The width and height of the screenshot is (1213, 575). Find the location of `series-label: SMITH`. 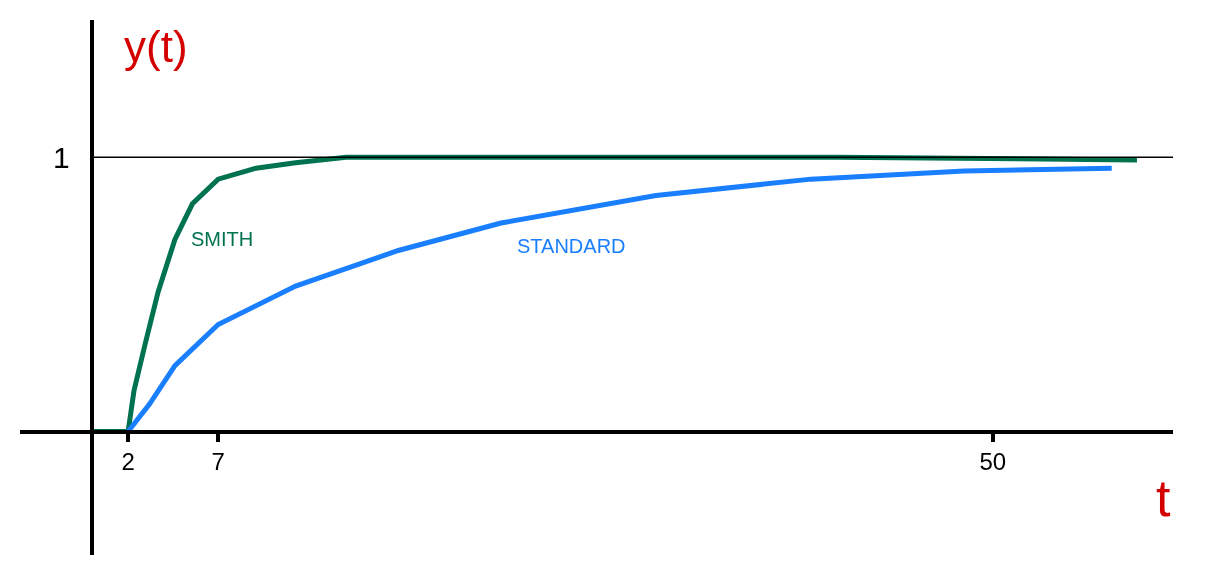

series-label: SMITH is located at coordinates (222, 239).